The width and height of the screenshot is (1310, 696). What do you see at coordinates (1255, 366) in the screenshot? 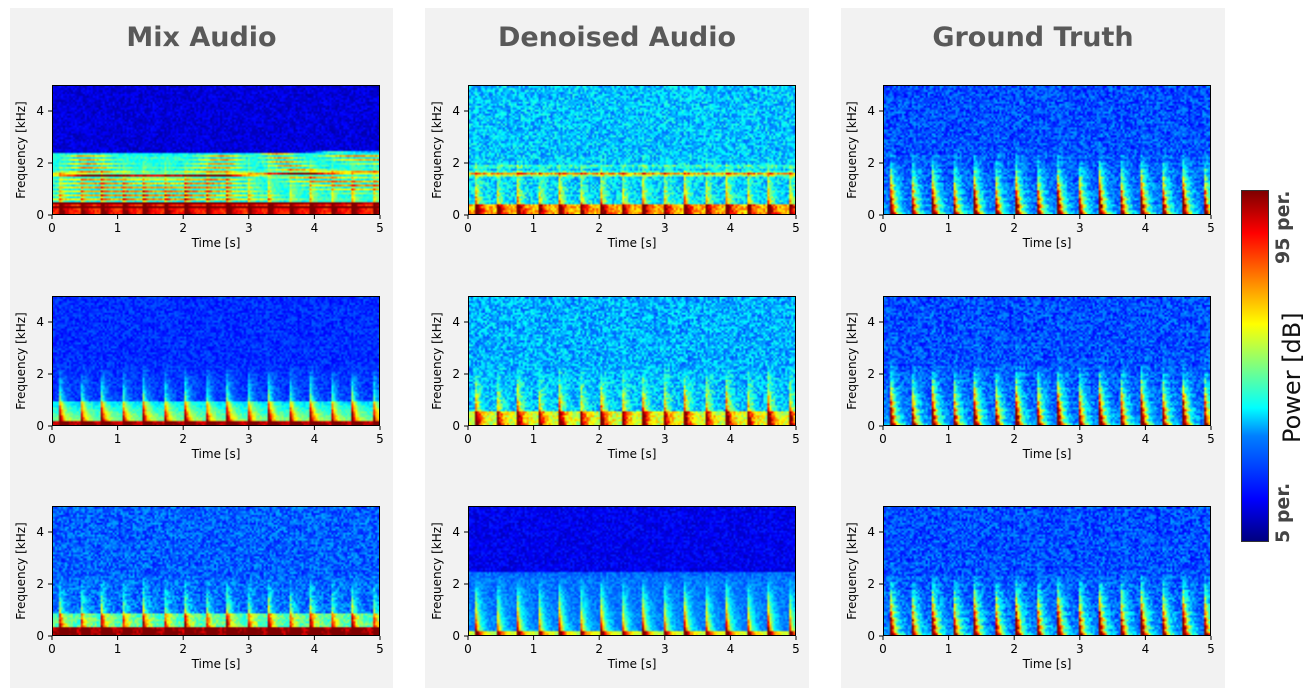
I see `colorbar` at bounding box center [1255, 366].